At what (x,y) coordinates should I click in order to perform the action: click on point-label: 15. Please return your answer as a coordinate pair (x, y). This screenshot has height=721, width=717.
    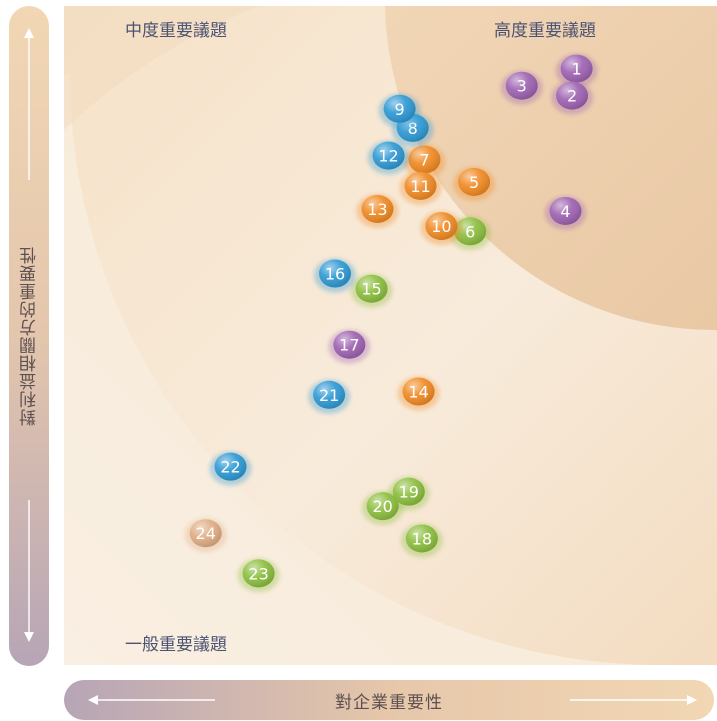
    Looking at the image, I should click on (371, 289).